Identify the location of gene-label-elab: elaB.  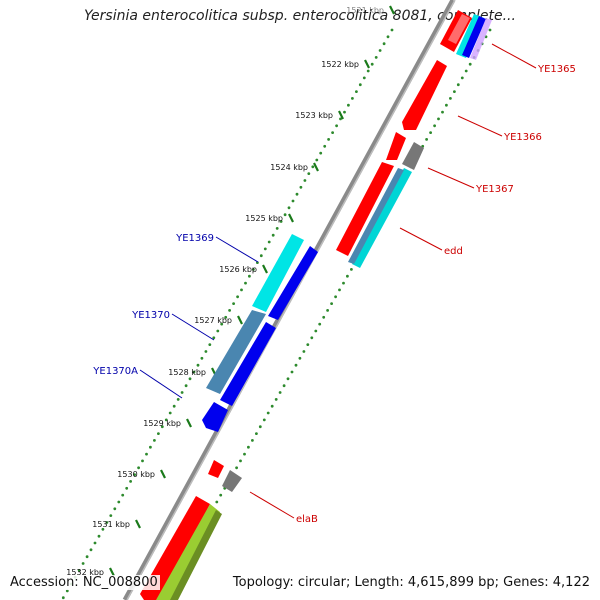
(307, 519).